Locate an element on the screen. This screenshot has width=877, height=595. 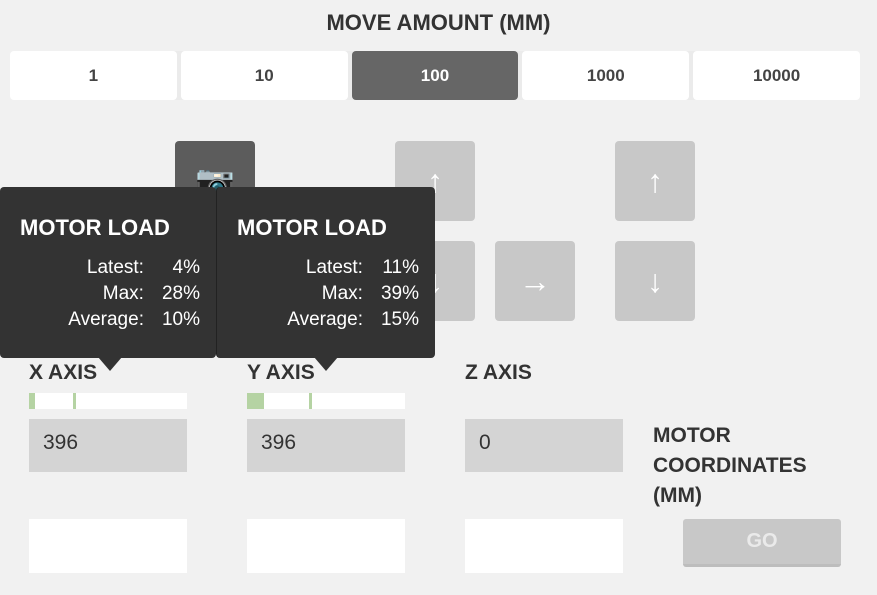
max-value: 28% is located at coordinates (180, 293).